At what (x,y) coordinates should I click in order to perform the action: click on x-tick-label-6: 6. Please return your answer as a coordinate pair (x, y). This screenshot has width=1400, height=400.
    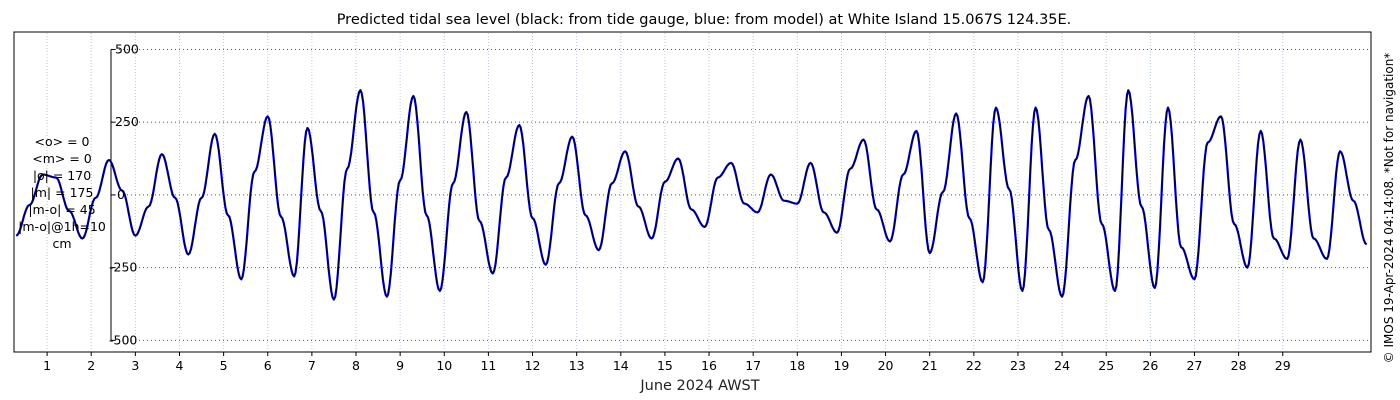
    Looking at the image, I should click on (268, 365).